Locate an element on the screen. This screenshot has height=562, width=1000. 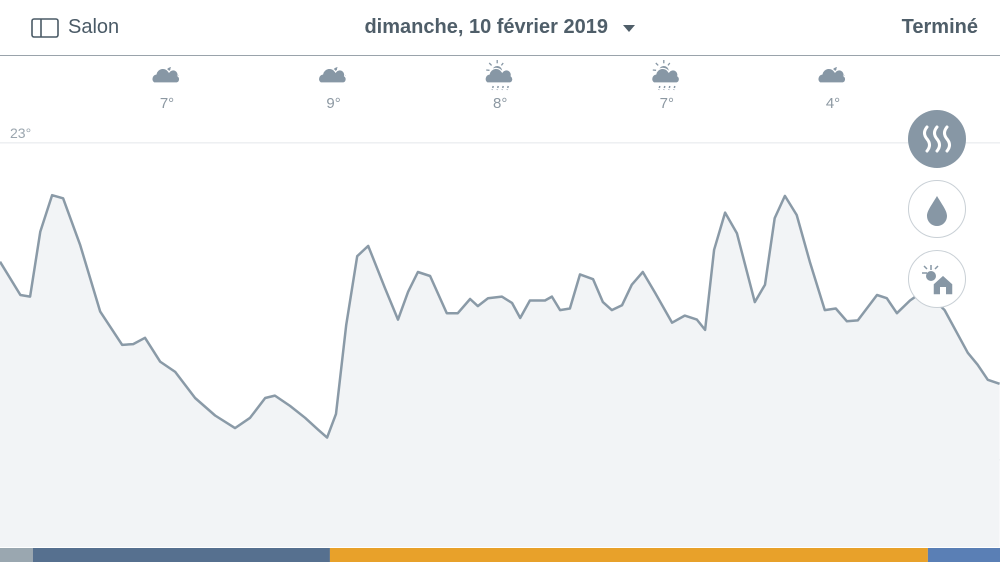
header: Salon dimanche, 10 février 2019 Terminé is located at coordinates (500, 28).